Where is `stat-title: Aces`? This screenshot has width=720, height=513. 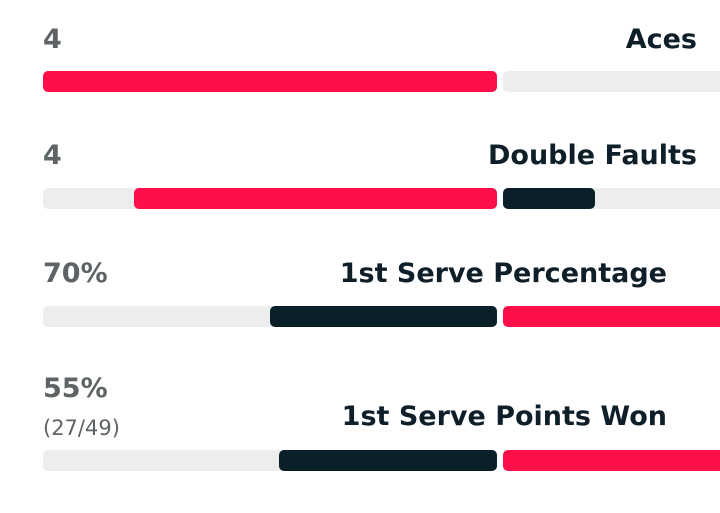
stat-title: Aces is located at coordinates (661, 39).